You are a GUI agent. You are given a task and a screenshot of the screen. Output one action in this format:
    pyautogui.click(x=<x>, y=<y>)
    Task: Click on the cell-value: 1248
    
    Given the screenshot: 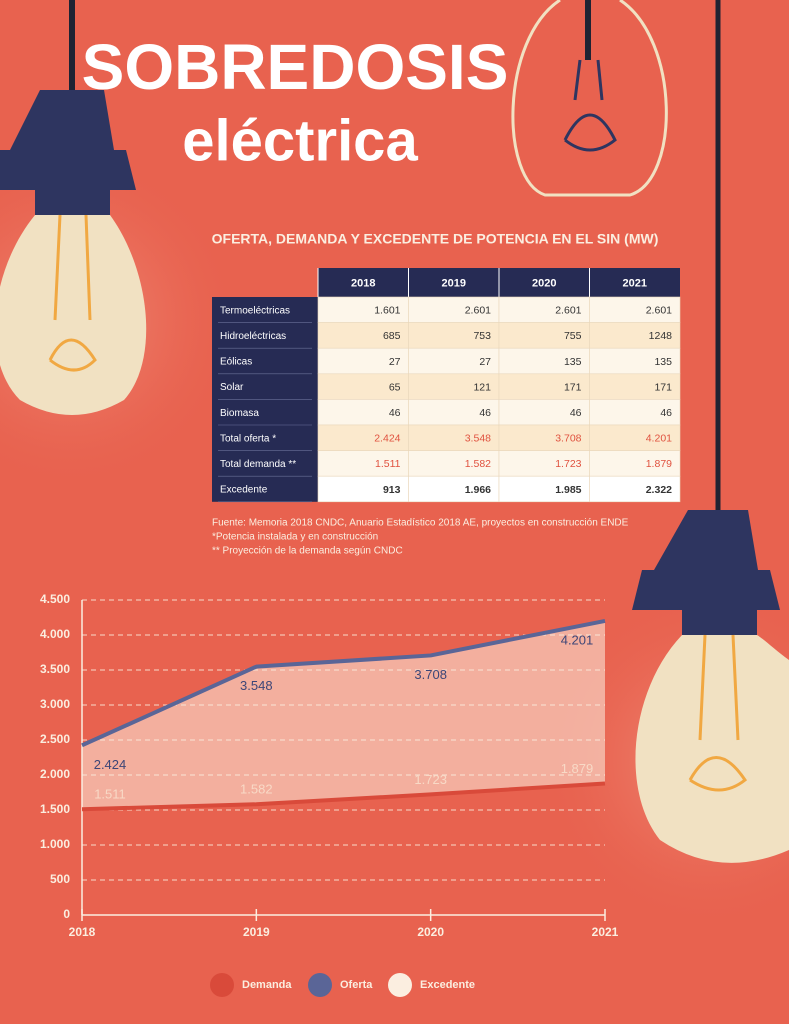 What is the action you would take?
    pyautogui.click(x=661, y=336)
    